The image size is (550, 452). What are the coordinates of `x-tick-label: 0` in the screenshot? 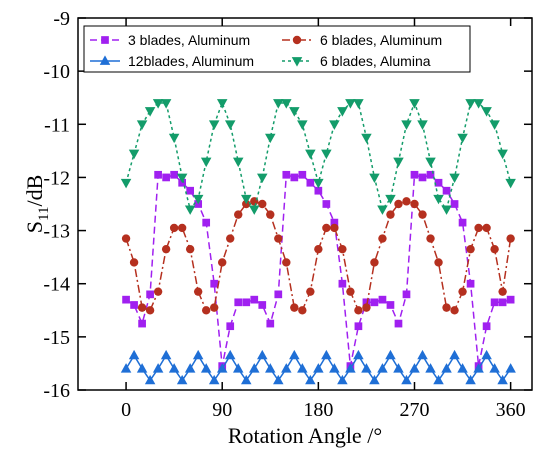 It's located at (126, 410).